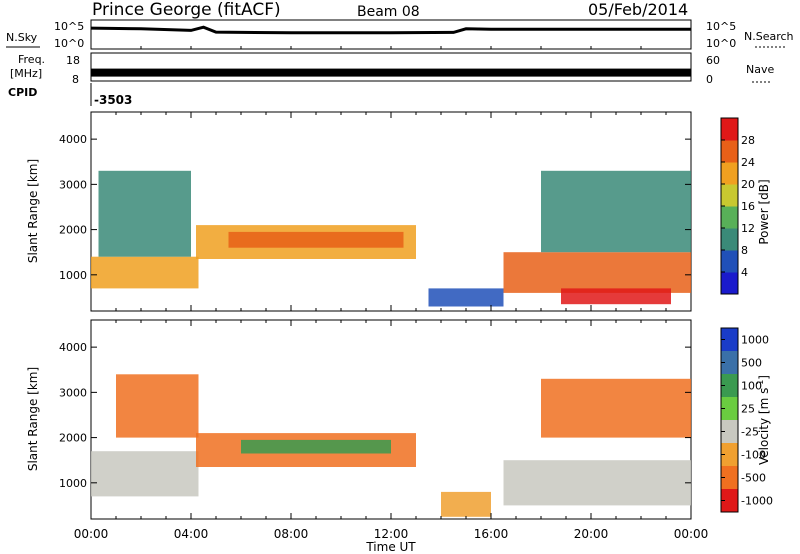 The height and width of the screenshot is (554, 800). I want to click on colorbar-tick-label: 25, so click(748, 409).